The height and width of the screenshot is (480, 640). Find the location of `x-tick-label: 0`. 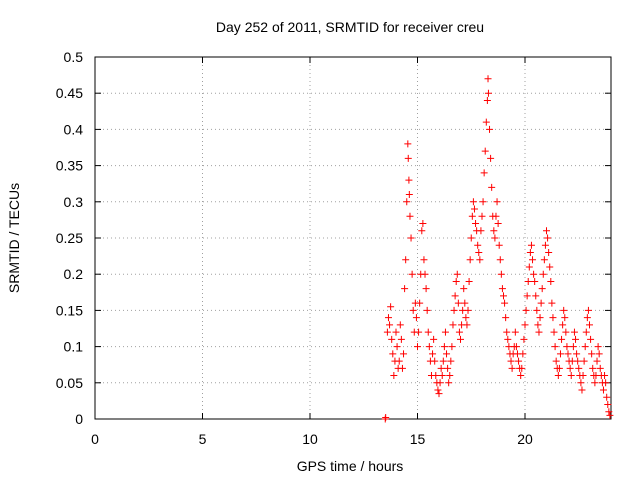

x-tick-label: 0 is located at coordinates (95, 439).